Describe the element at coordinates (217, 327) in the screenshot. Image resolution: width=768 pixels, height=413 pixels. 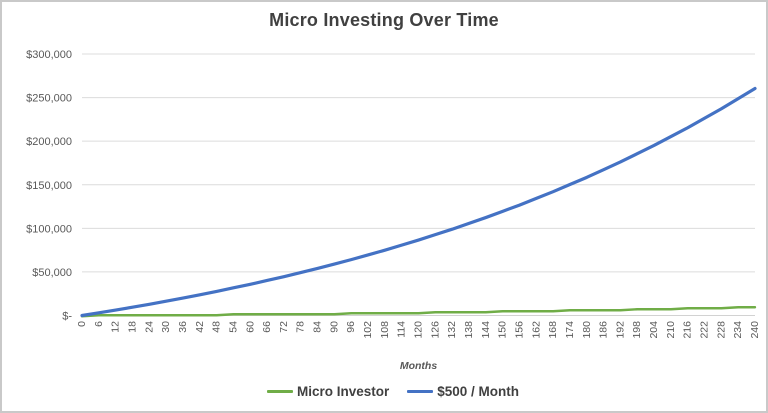
I see `x-tick-label: 48` at that location.